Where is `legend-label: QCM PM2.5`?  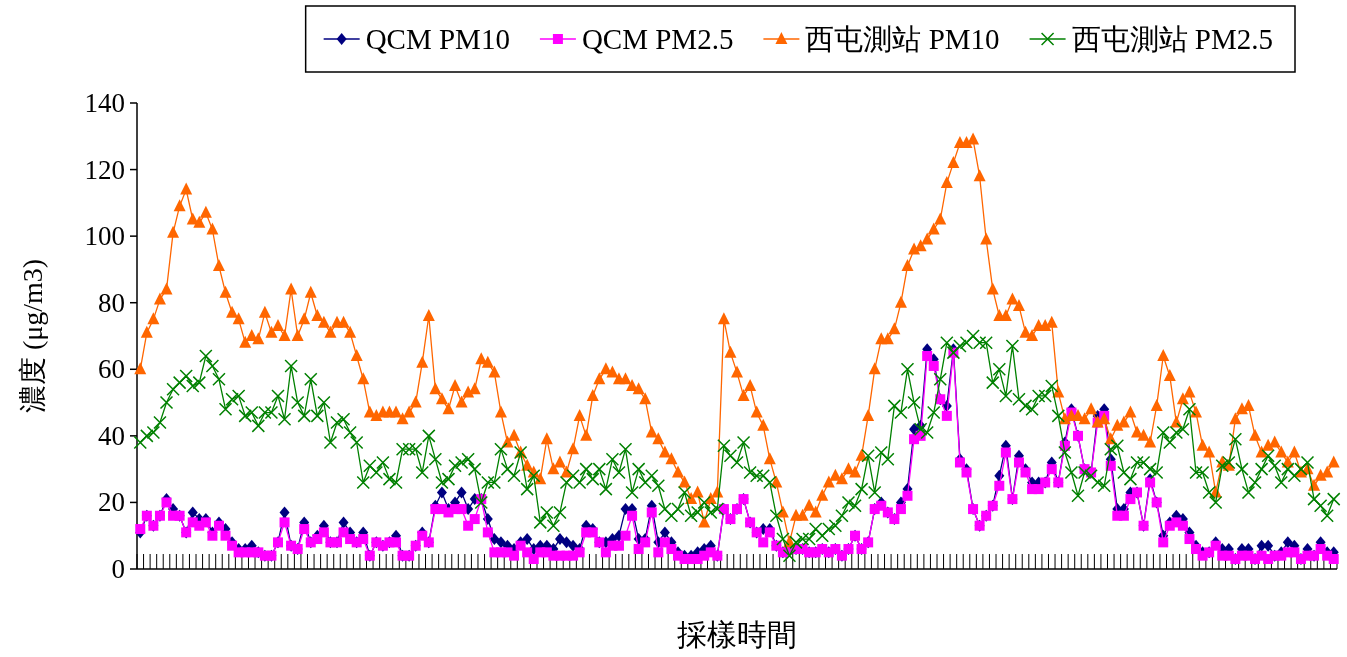
legend-label: QCM PM2.5 is located at coordinates (657, 39).